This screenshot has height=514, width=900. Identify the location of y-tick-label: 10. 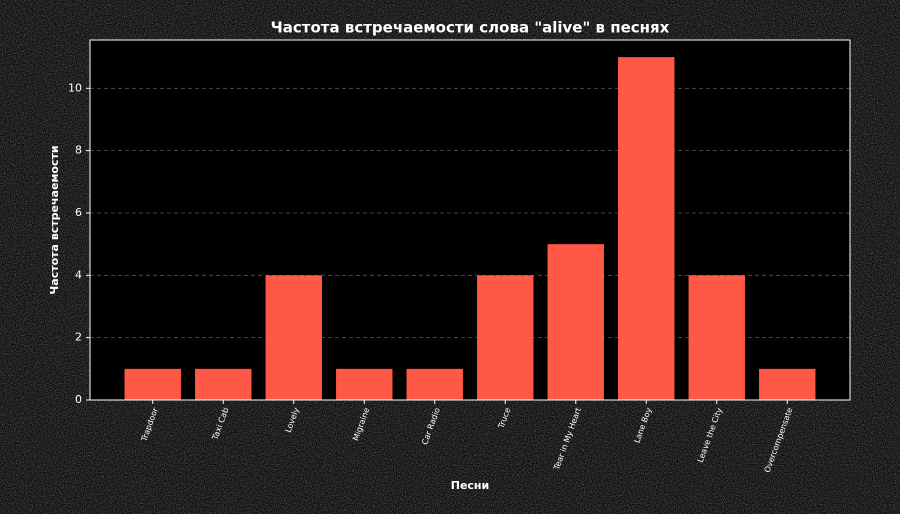
(75, 87).